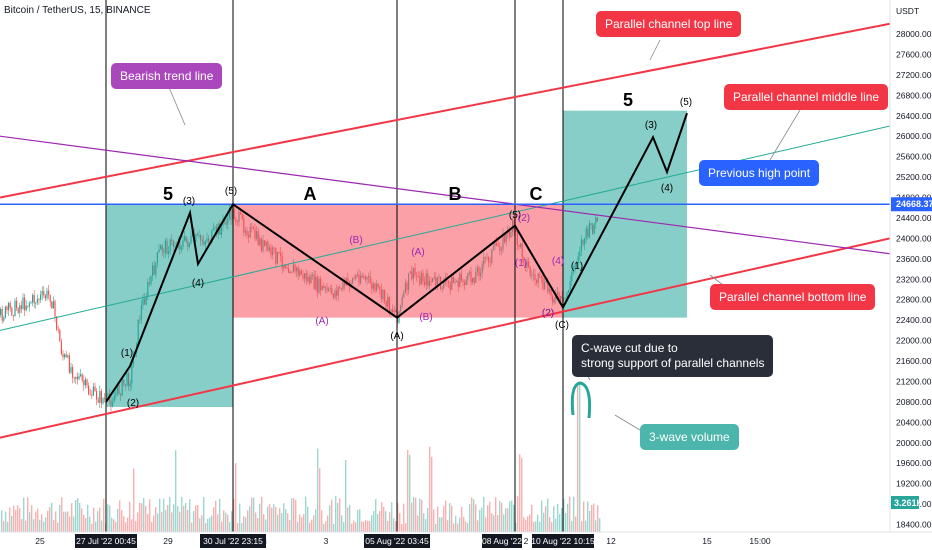  What do you see at coordinates (397, 541) in the screenshot?
I see `time-tag: 05 Aug '22 03:45` at bounding box center [397, 541].